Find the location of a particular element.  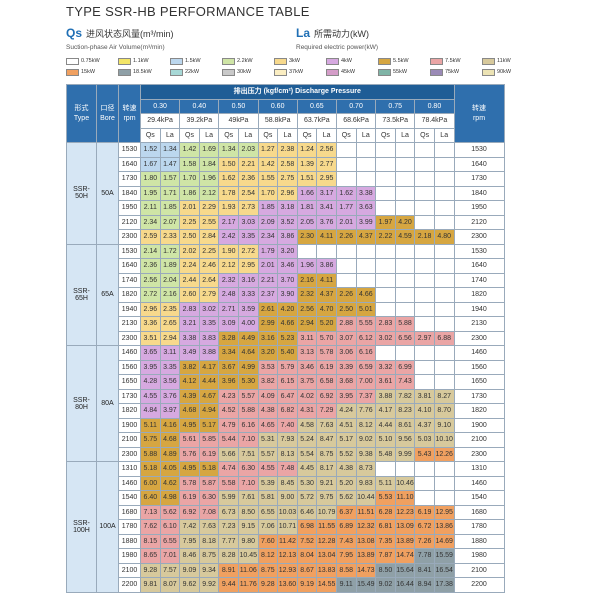

qs-value: 1.39 is located at coordinates (307, 164).